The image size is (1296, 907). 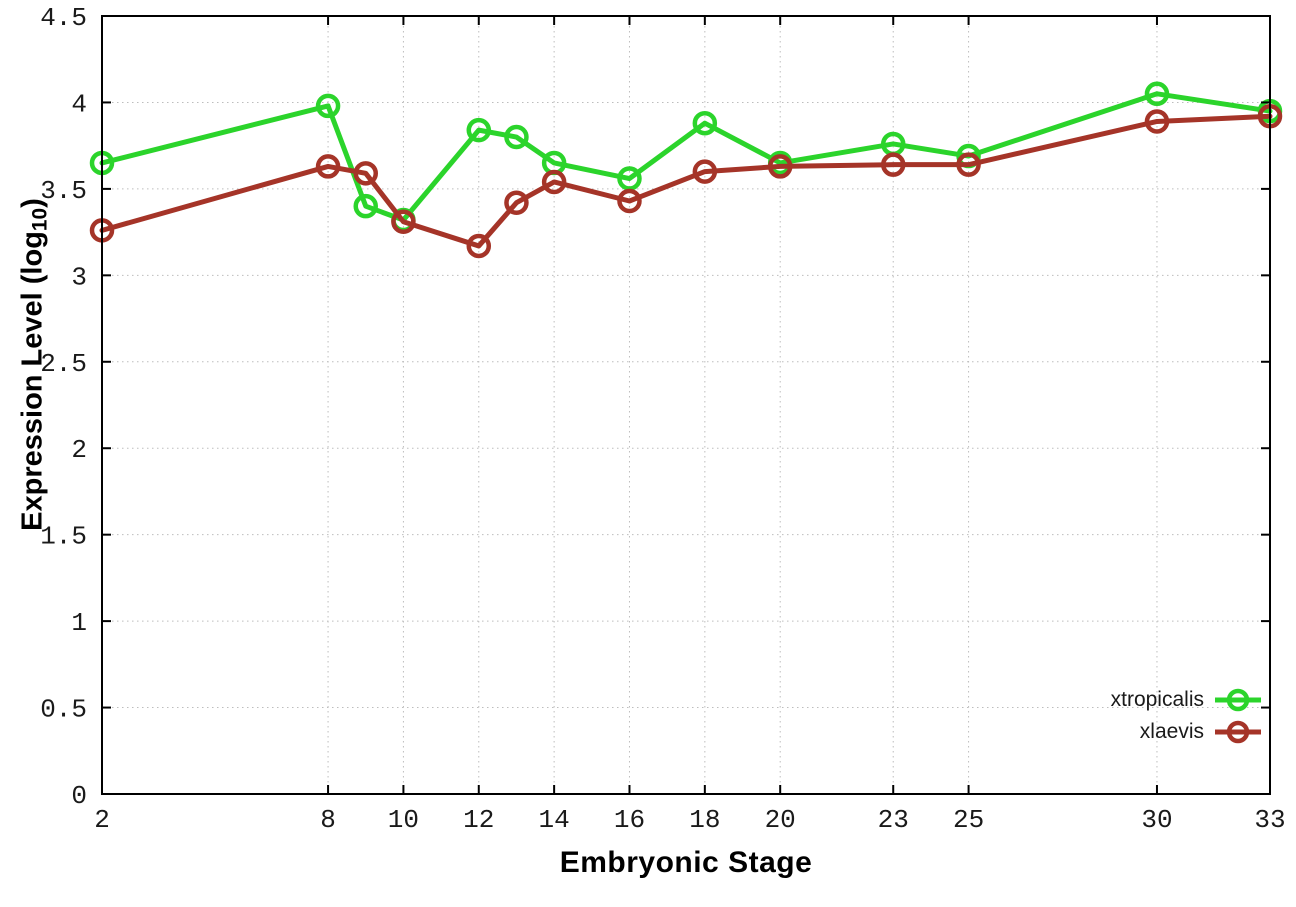 What do you see at coordinates (704, 820) in the screenshot?
I see `x-tick-label: 18` at bounding box center [704, 820].